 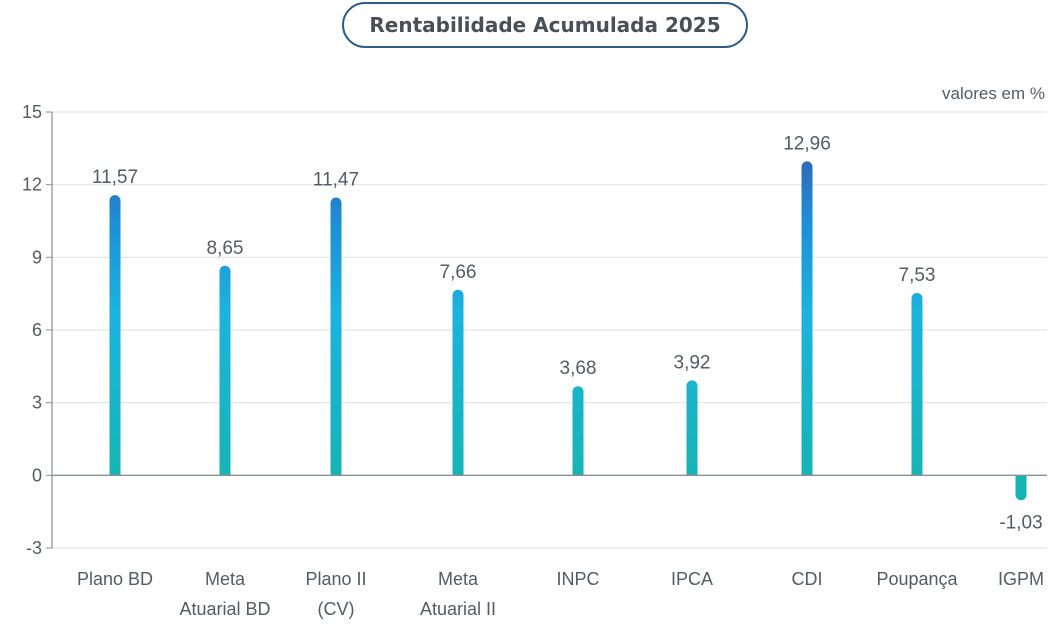 I want to click on y-tick-labels: -3 0 3 6 9 12 15, so click(x=32, y=330).